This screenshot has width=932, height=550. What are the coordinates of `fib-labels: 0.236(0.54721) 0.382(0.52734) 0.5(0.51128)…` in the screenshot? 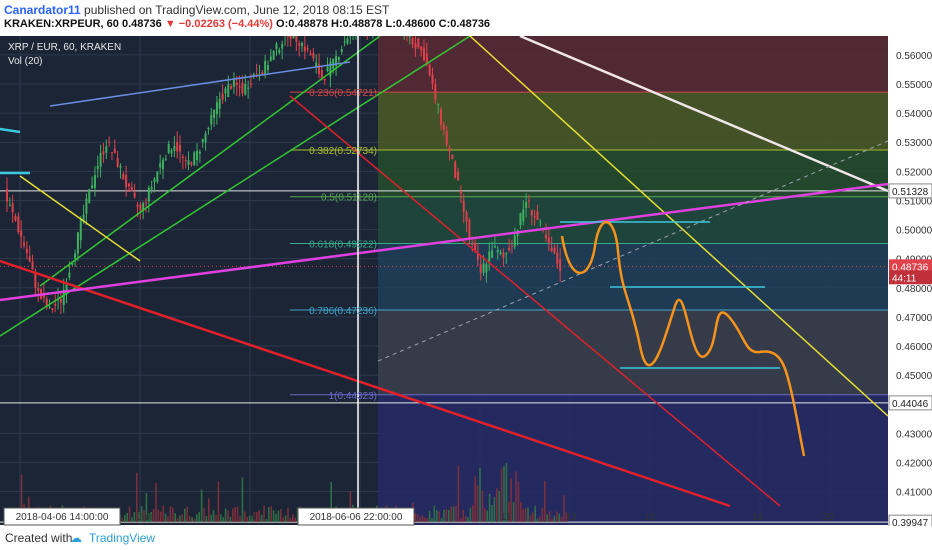 It's located at (343, 245).